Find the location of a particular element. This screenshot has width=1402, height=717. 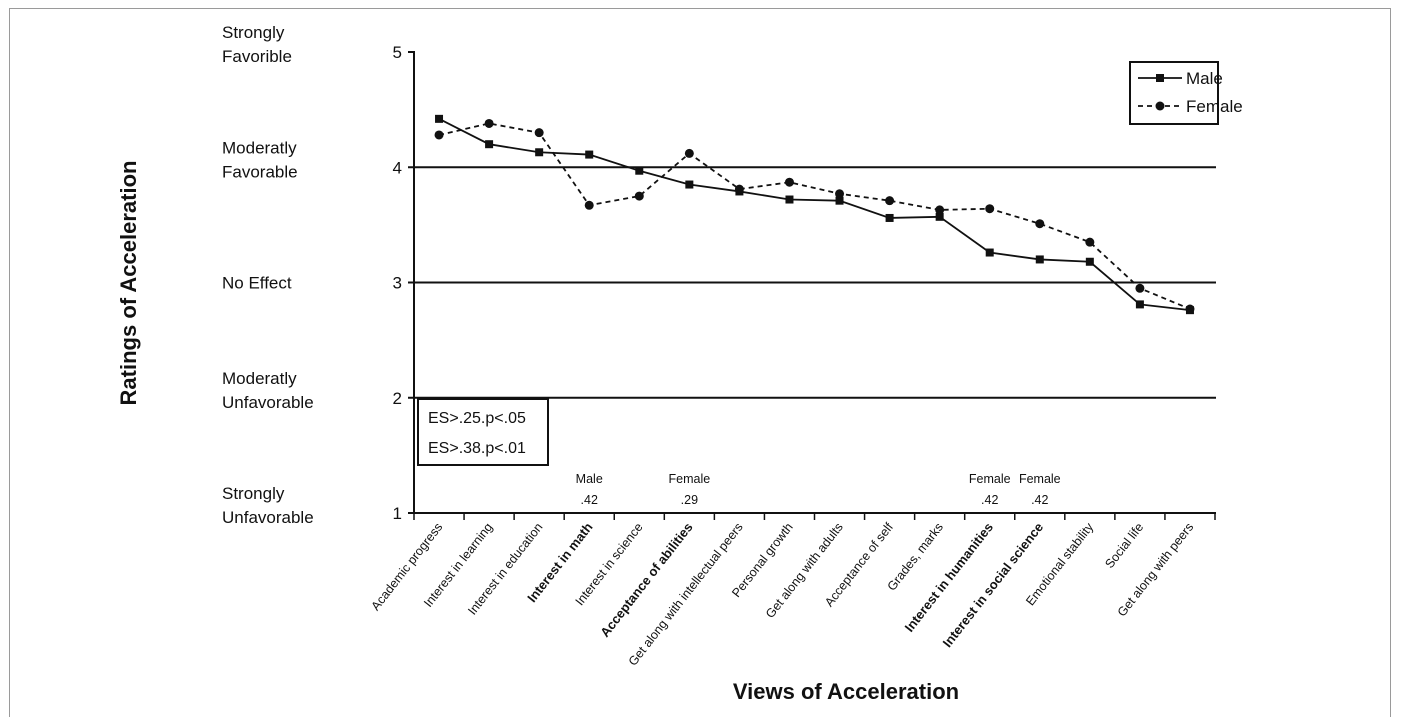

x-axis-title: Views of Acceleration is located at coordinates (846, 691).